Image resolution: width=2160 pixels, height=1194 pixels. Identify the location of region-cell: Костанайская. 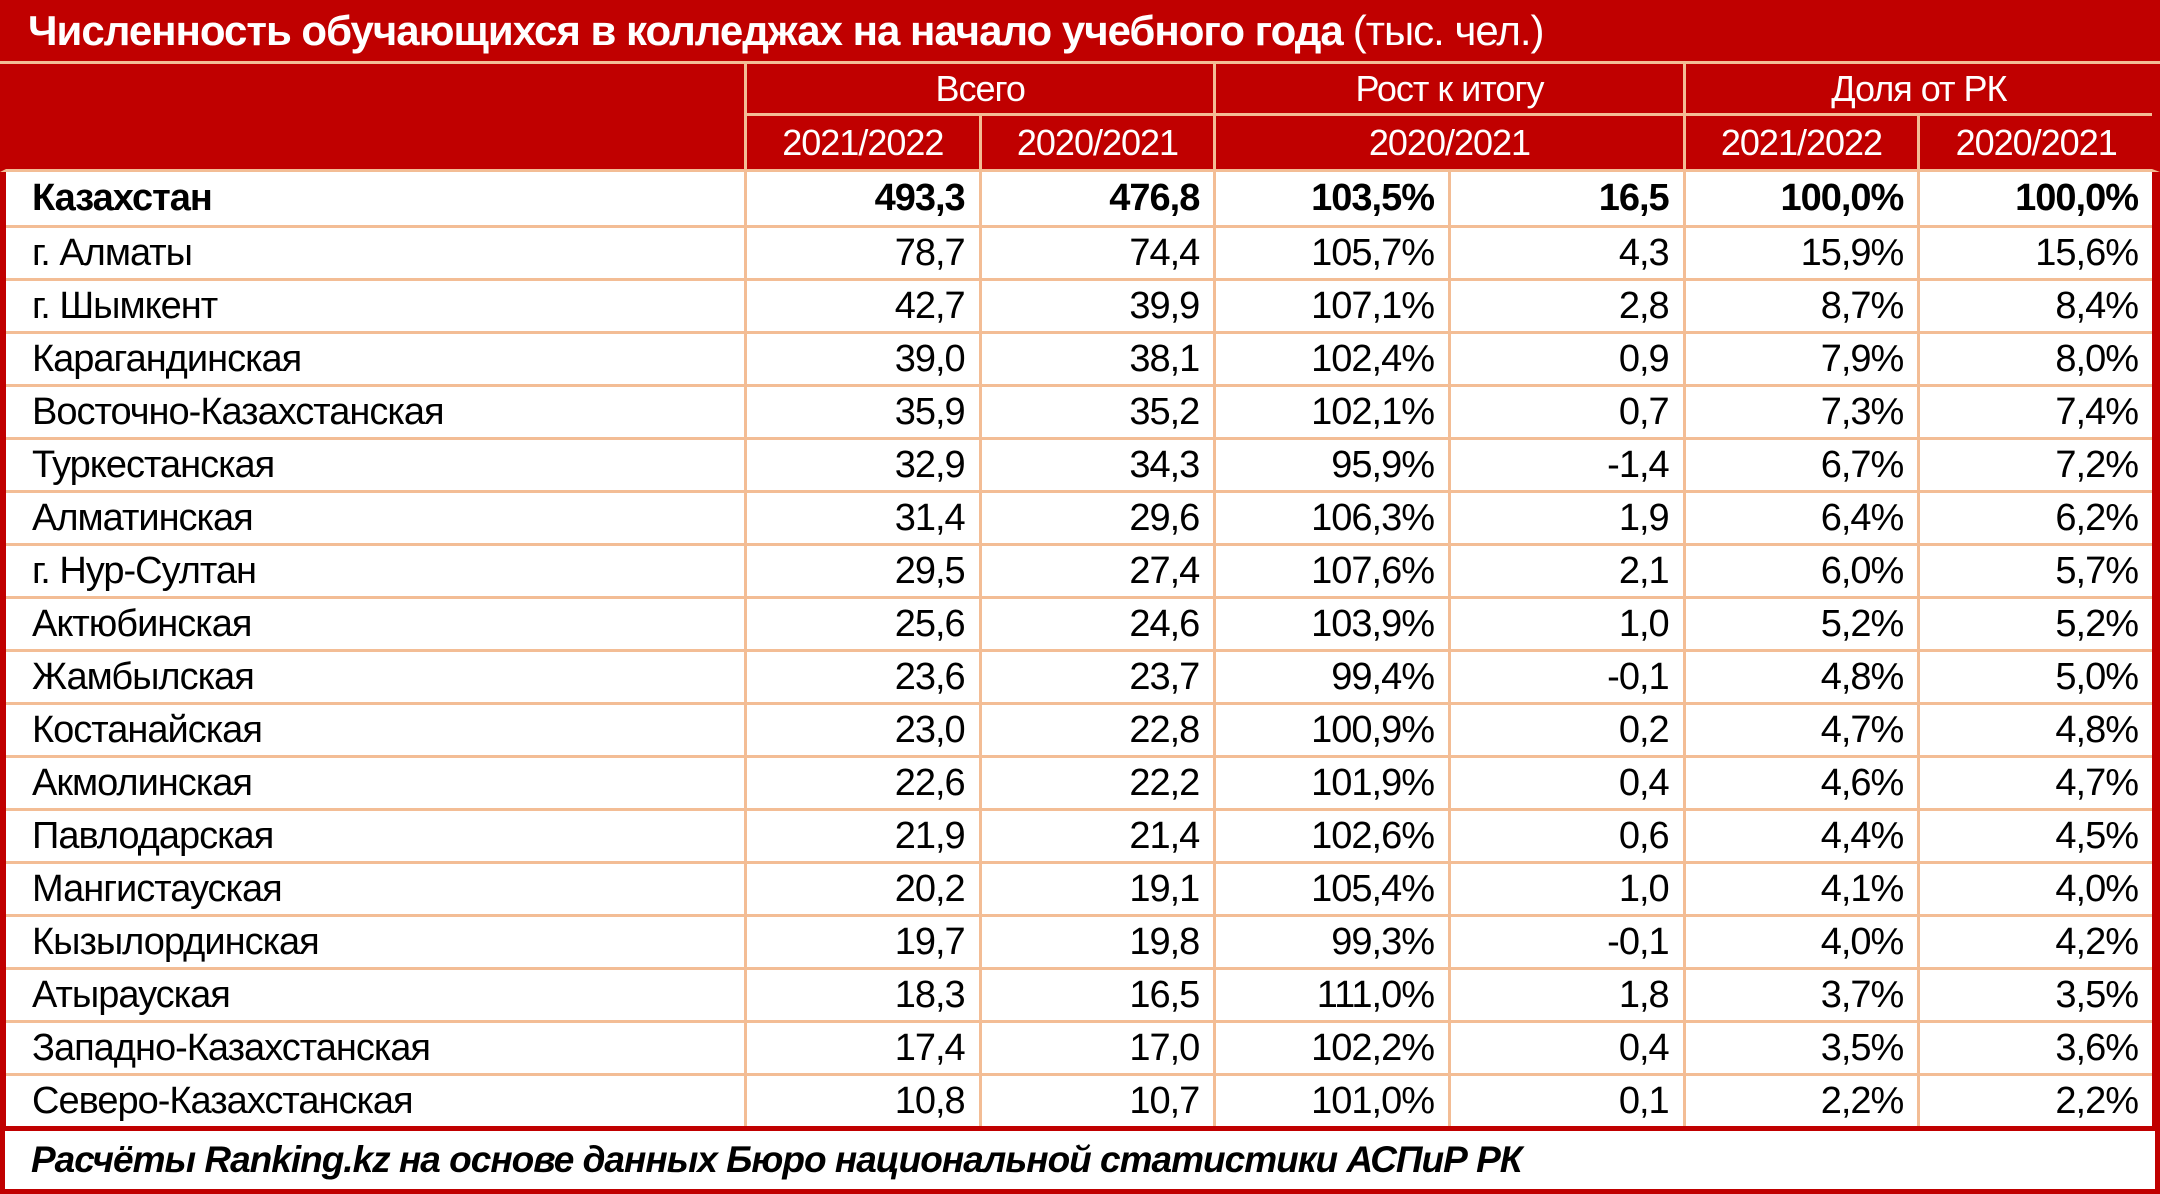
(147, 729).